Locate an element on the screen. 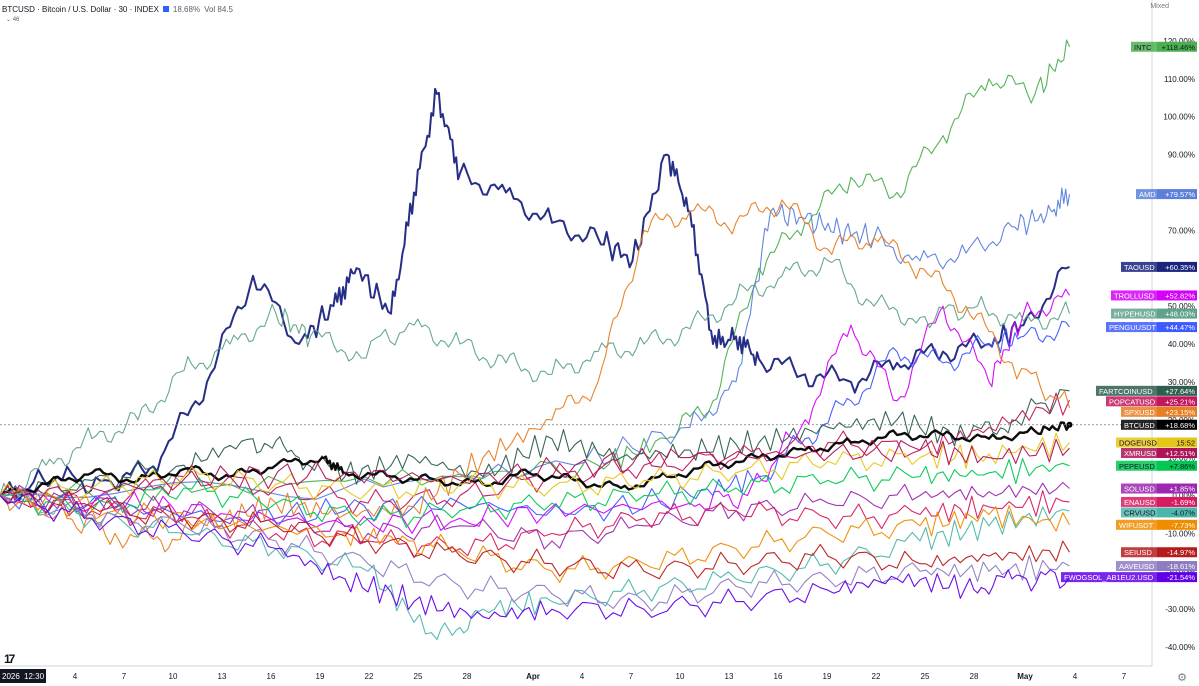  series-tag-wifusdt: WIFUSDT -7.73% is located at coordinates (1156, 524).